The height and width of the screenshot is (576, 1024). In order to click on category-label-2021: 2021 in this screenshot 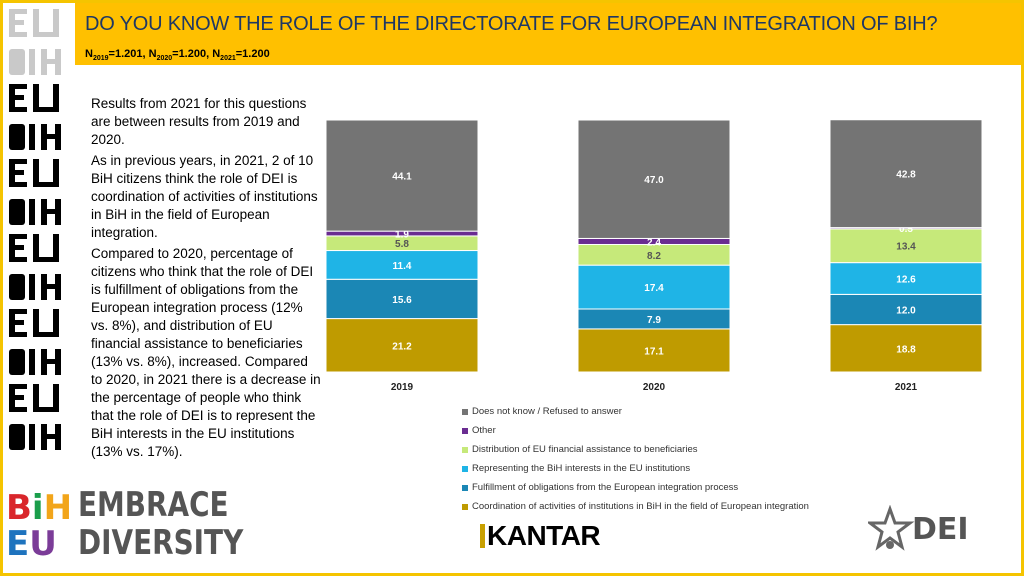, I will do `click(906, 387)`.